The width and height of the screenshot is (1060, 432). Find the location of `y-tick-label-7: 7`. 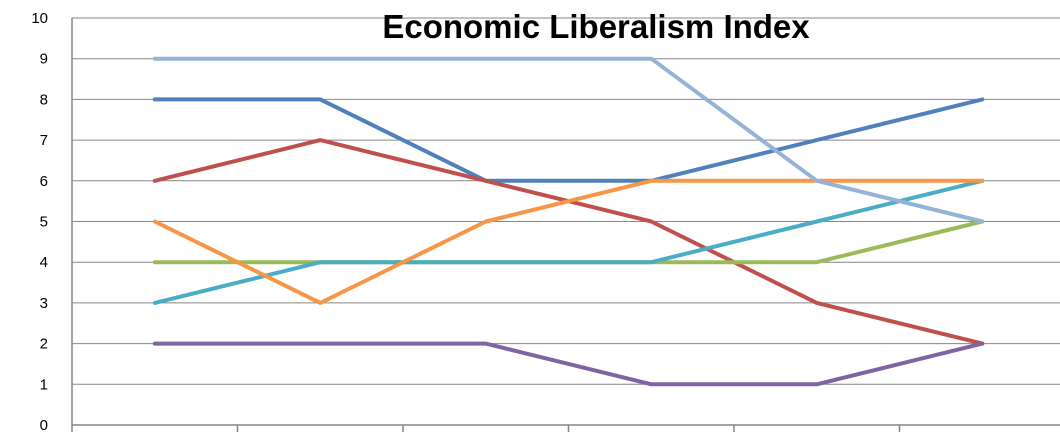

y-tick-label-7: 7 is located at coordinates (44, 140).